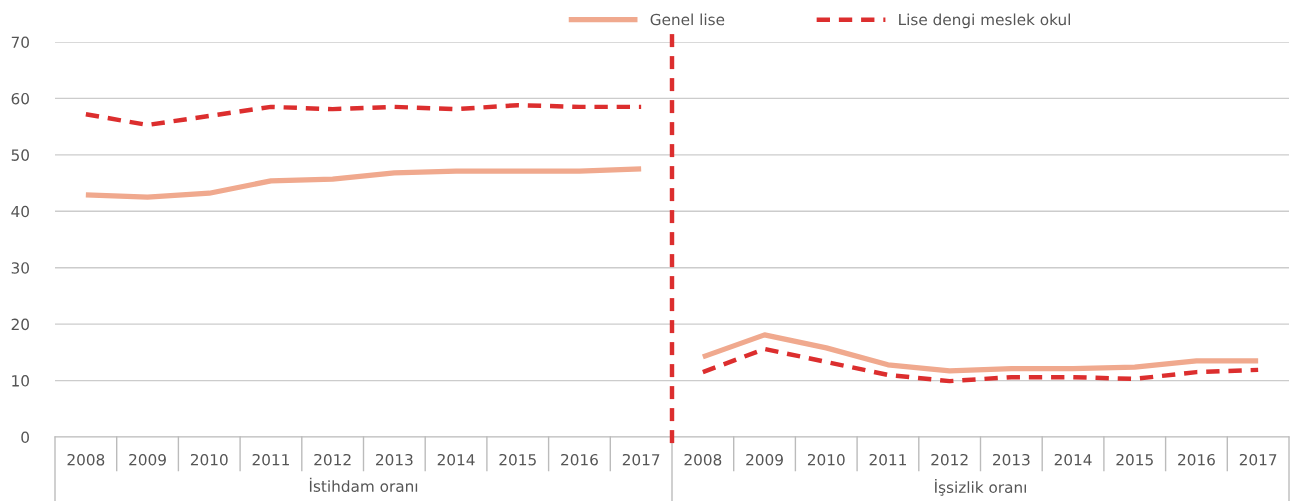 This screenshot has width=1291, height=501. Describe the element at coordinates (984, 21) in the screenshot. I see `legend-label: Lise dengi meslek okul` at that location.